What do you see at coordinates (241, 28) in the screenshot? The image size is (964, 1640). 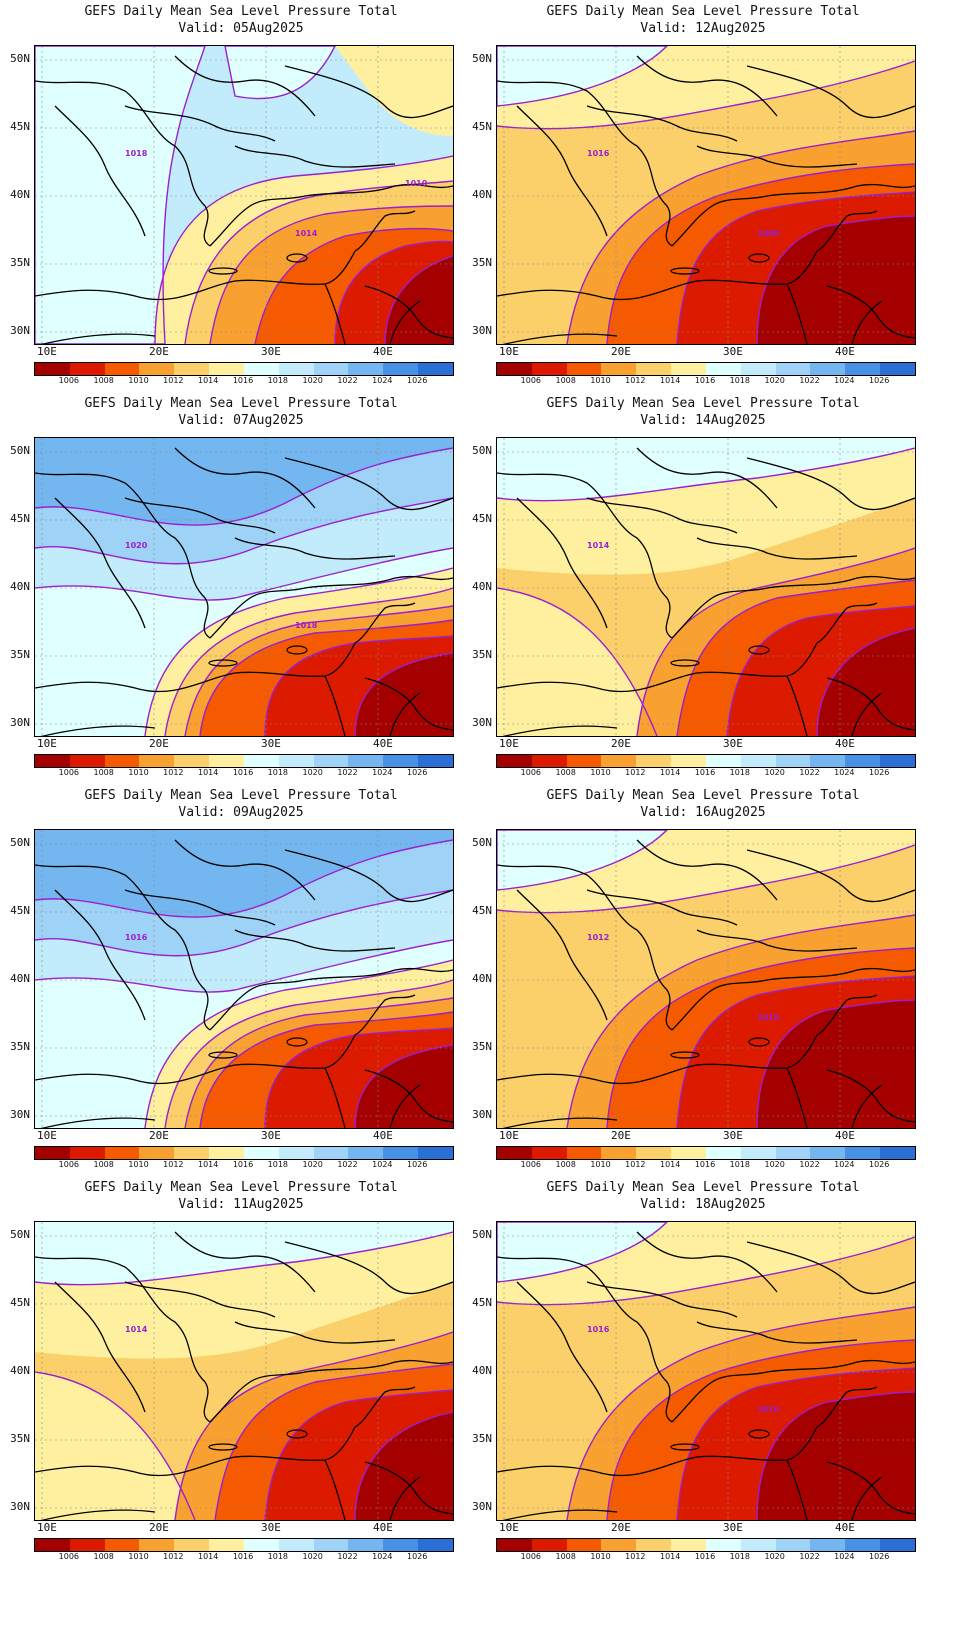 I see `panel-valid-date: Valid: 05Aug2025` at bounding box center [241, 28].